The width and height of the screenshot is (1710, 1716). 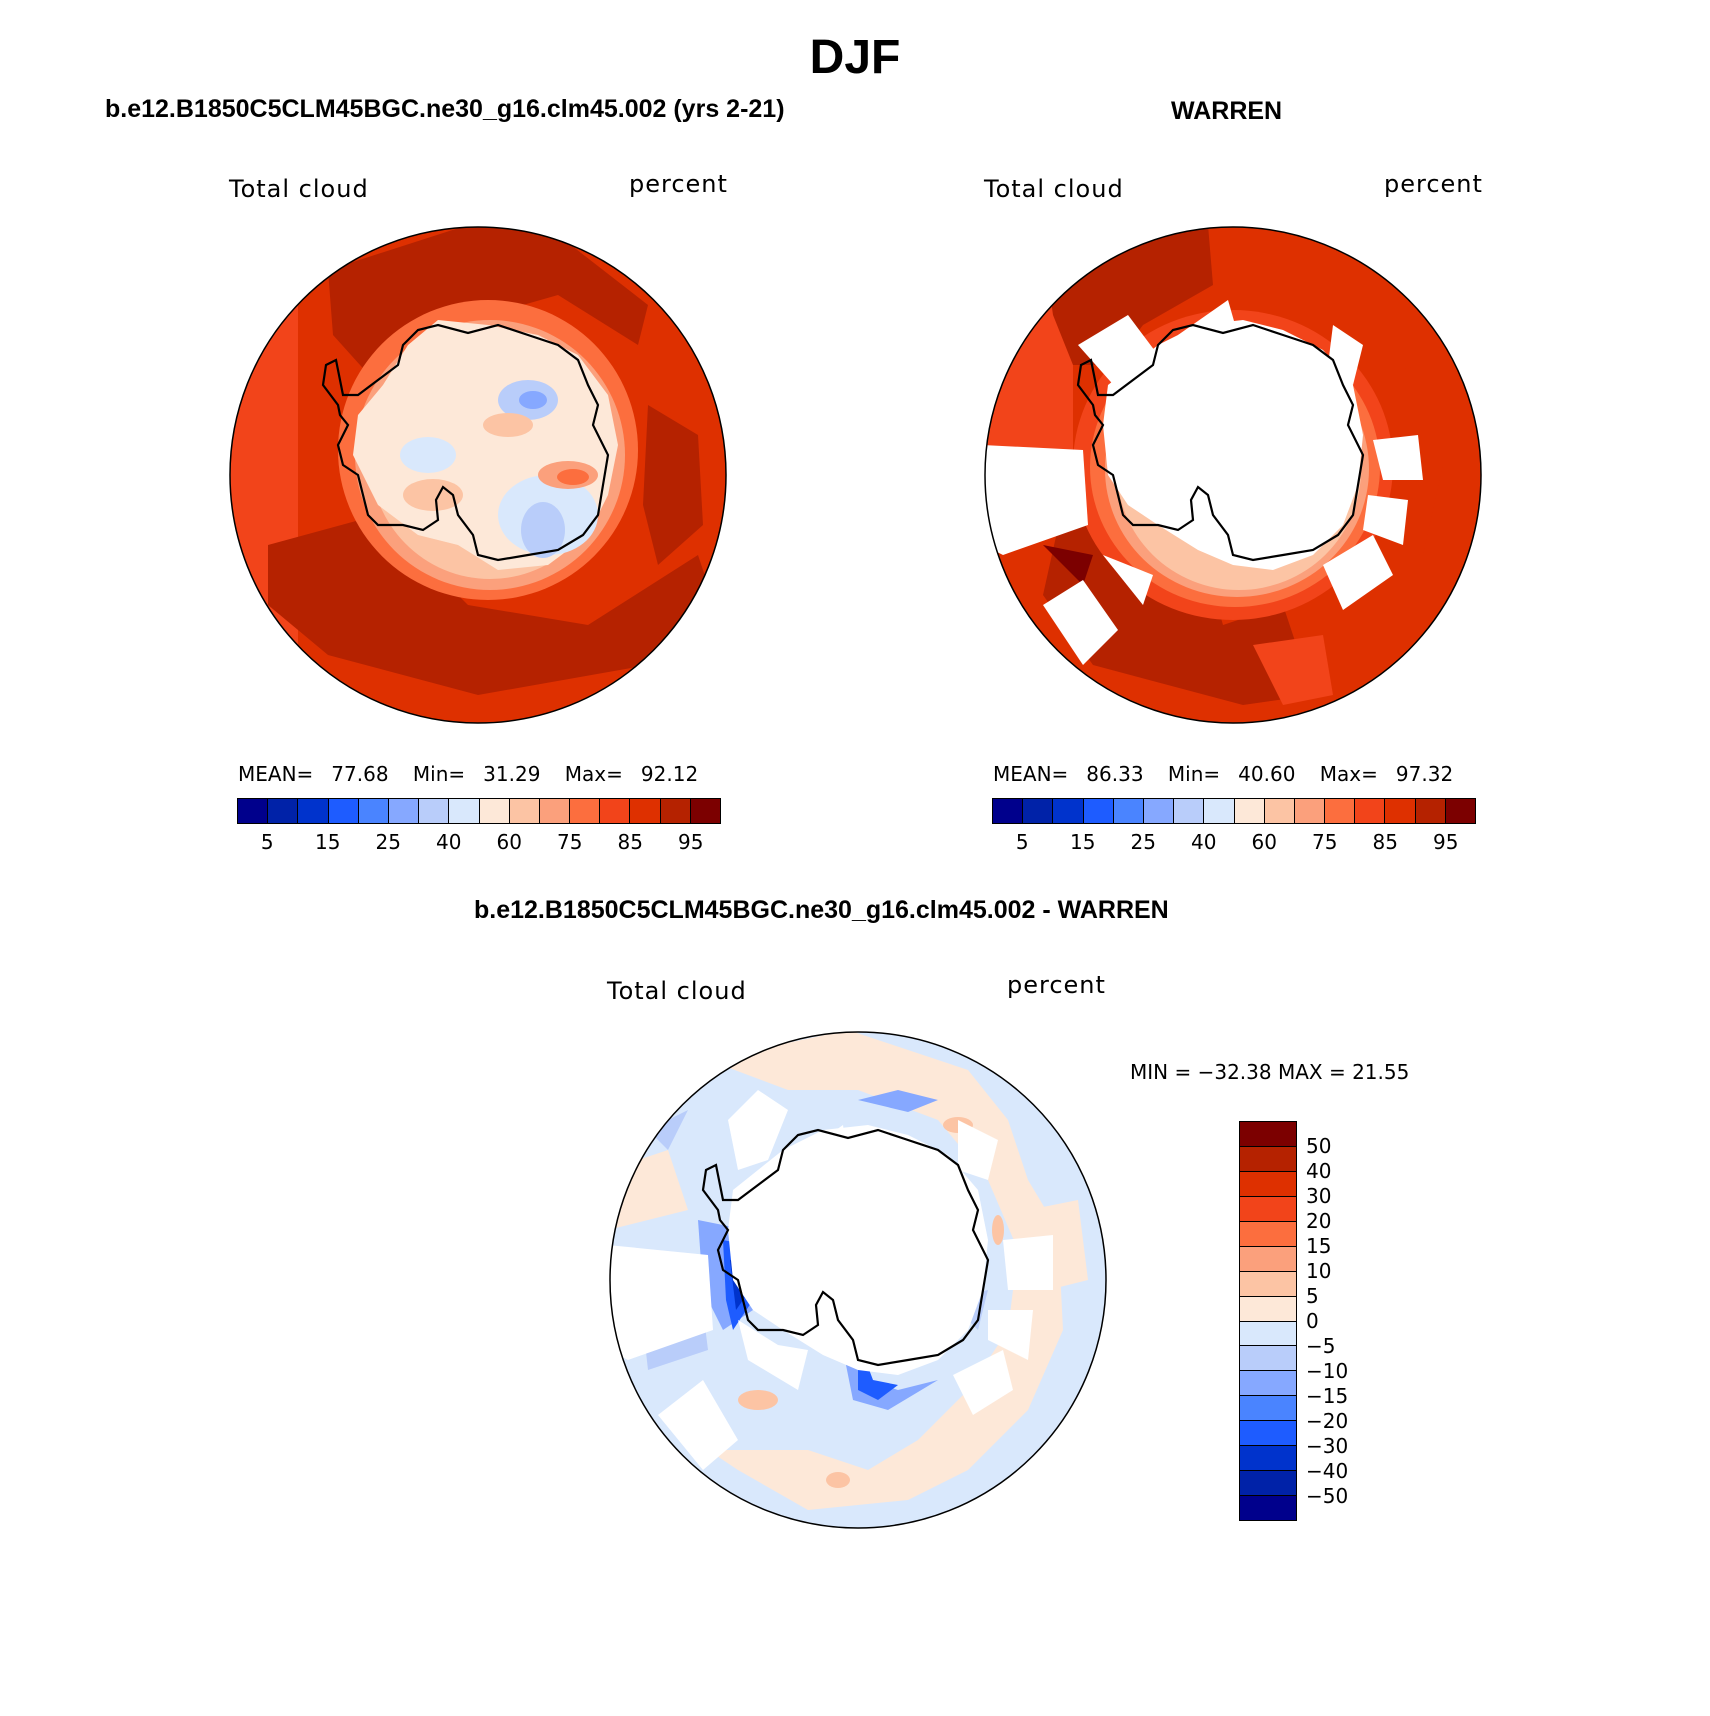 I want to click on diff-minmax: MIN = −32.38 MAX = 21.55, so click(x=1270, y=1072).